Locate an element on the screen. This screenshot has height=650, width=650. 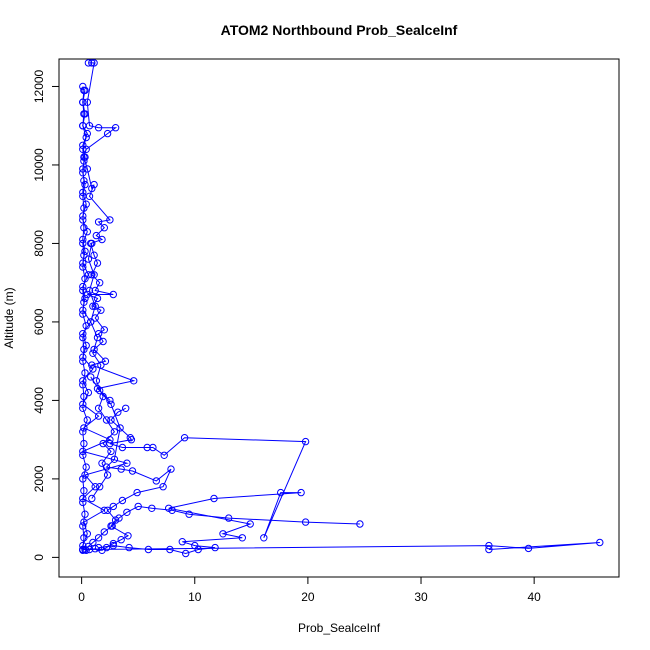
y-tick-label: 6000 is located at coordinates (39, 321).